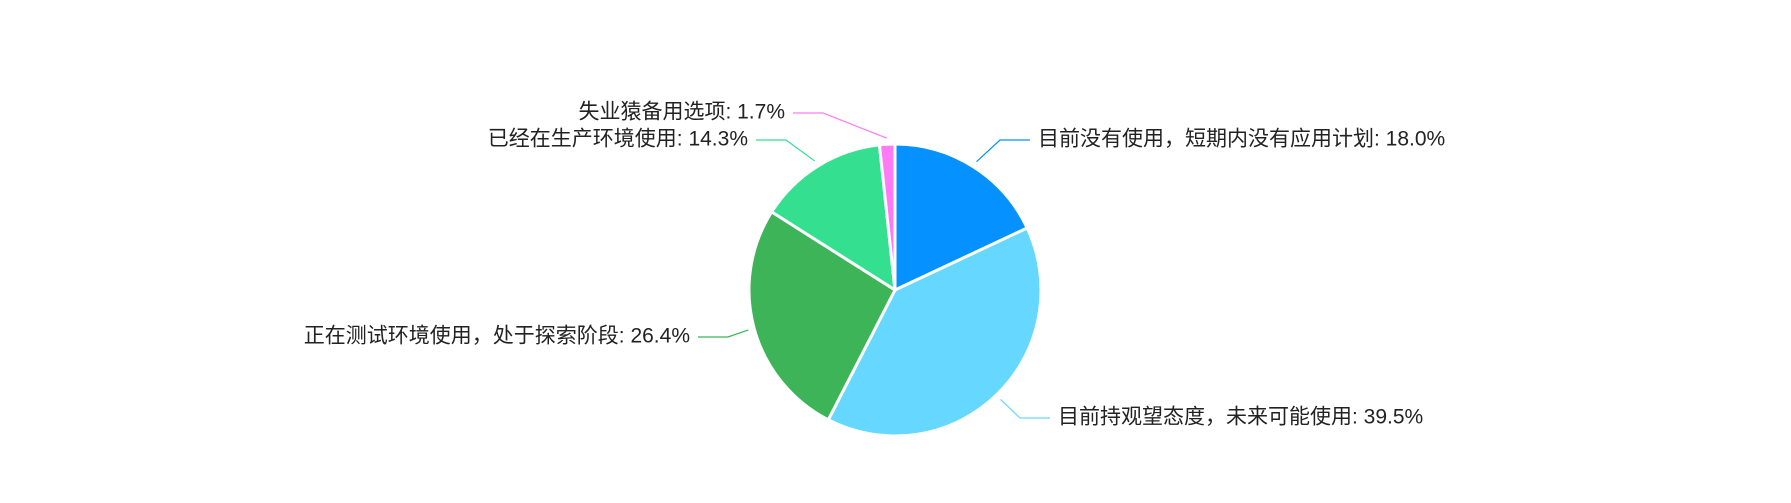 This screenshot has height=503, width=1791. I want to click on pie-slice-label: 目前持观望态度，未来可能使用: 39.5%, so click(1240, 417).